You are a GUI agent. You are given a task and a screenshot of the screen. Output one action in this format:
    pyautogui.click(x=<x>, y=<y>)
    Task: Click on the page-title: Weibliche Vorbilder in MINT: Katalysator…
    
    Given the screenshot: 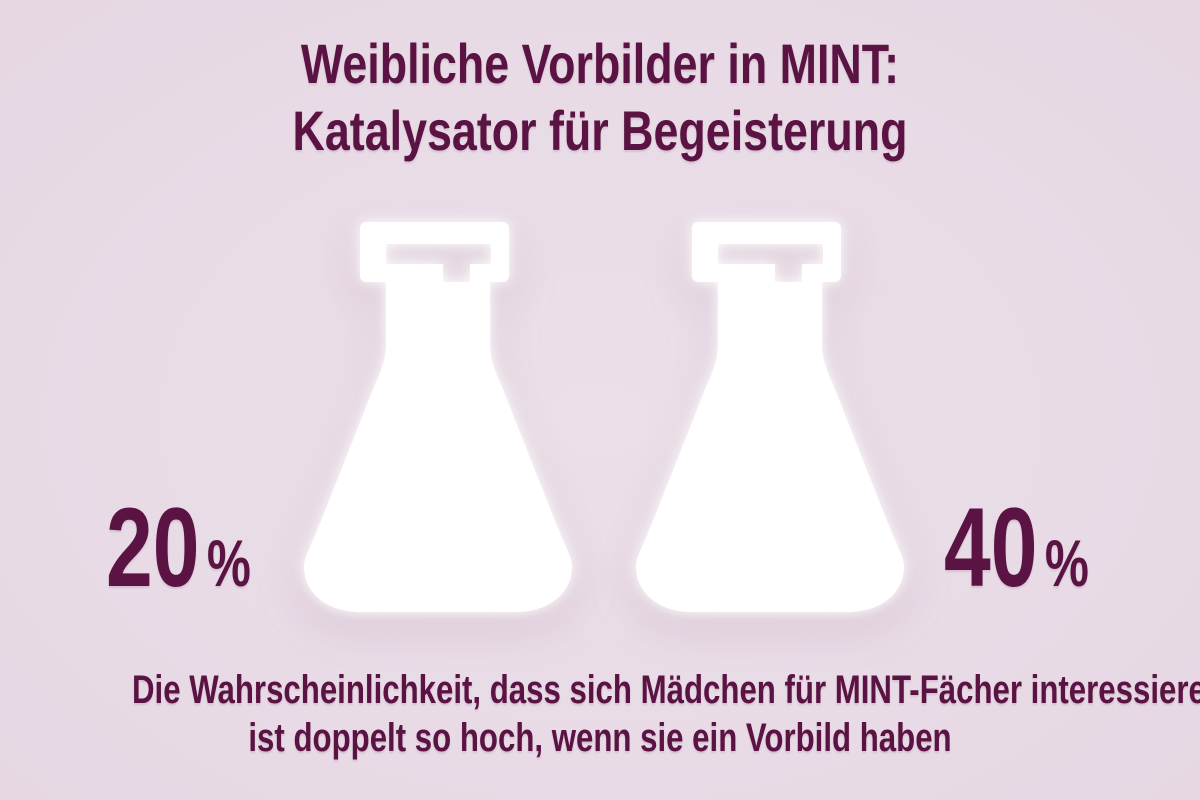 What is the action you would take?
    pyautogui.click(x=600, y=97)
    